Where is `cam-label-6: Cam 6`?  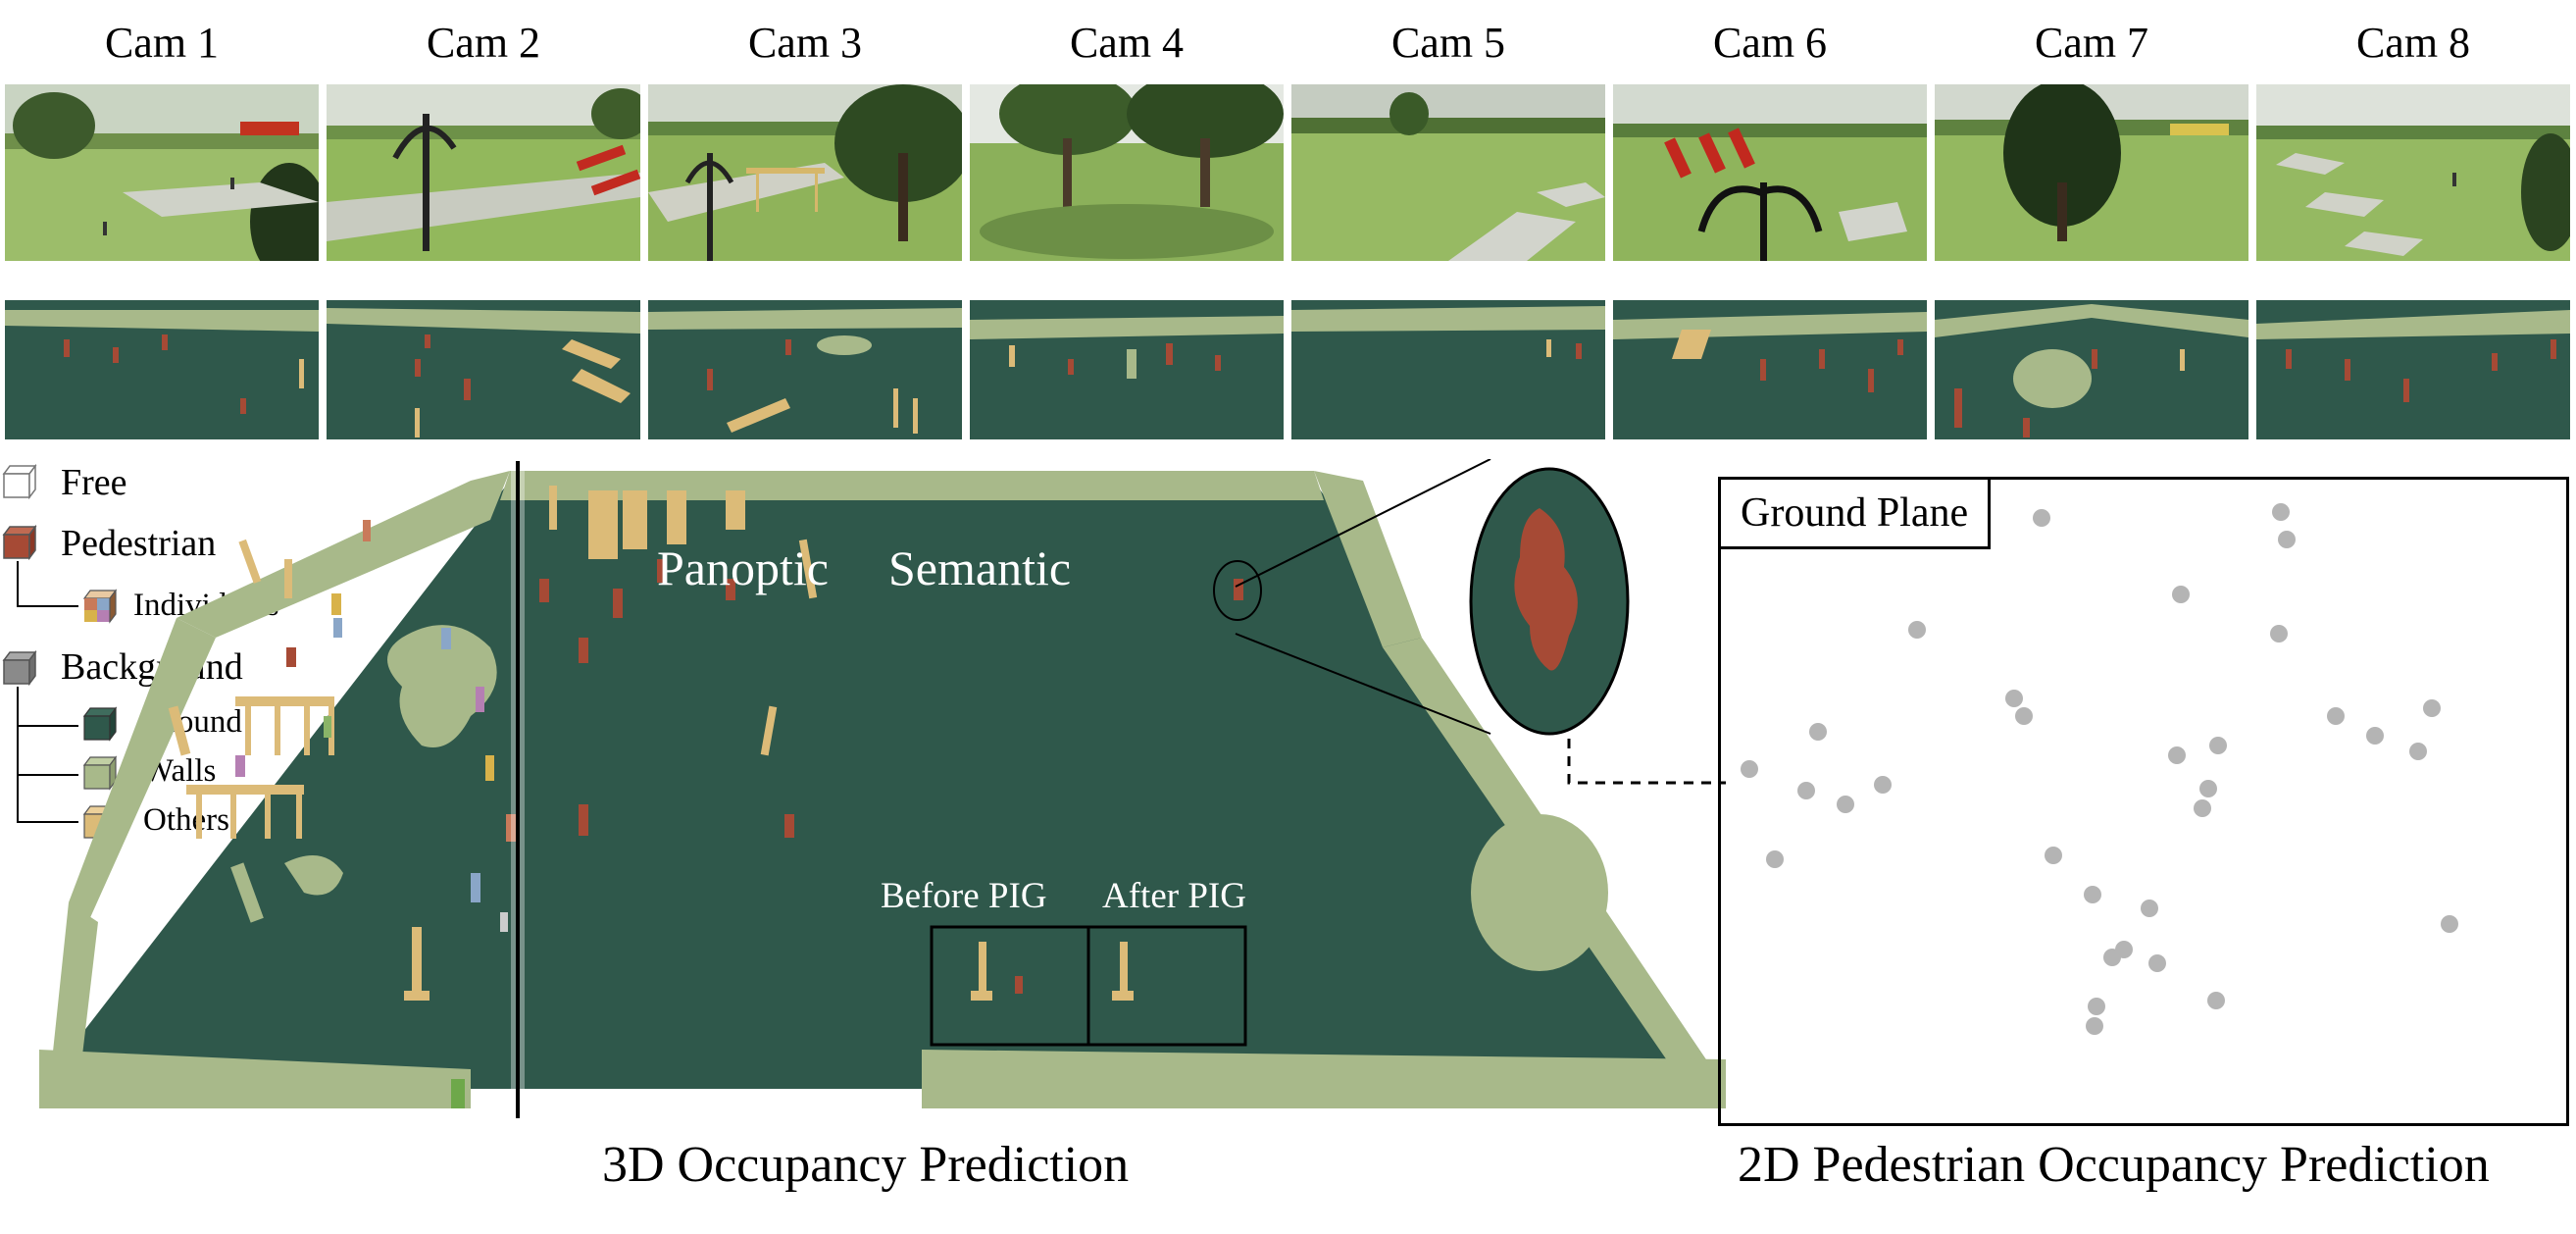 cam-label-6: Cam 6 is located at coordinates (1770, 43).